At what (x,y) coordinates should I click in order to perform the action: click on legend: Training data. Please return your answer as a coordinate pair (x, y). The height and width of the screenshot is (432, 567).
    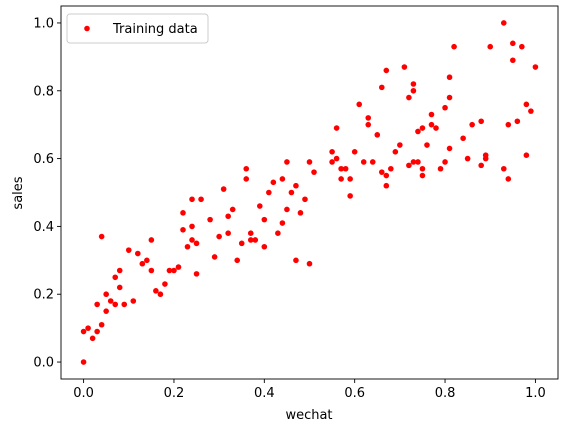
    Looking at the image, I should click on (137, 28).